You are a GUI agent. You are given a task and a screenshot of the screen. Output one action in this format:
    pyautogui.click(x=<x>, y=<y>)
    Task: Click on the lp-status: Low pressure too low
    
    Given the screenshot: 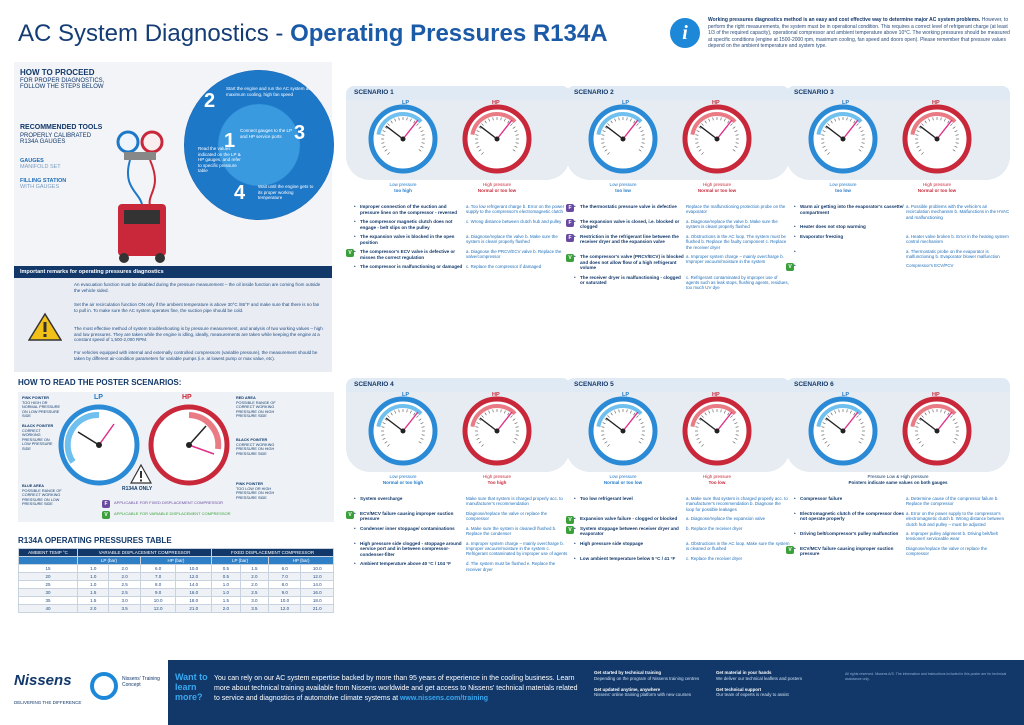 What is the action you would take?
    pyautogui.click(x=843, y=187)
    